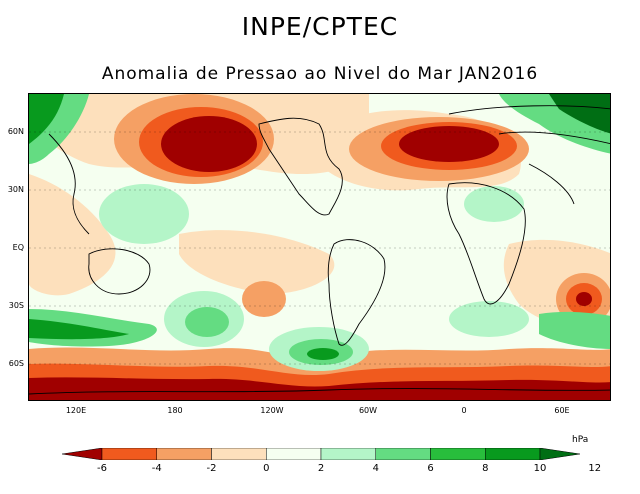 The image size is (640, 494). Describe the element at coordinates (323, 354) in the screenshot. I see `high-south-pacific-east-core` at that location.